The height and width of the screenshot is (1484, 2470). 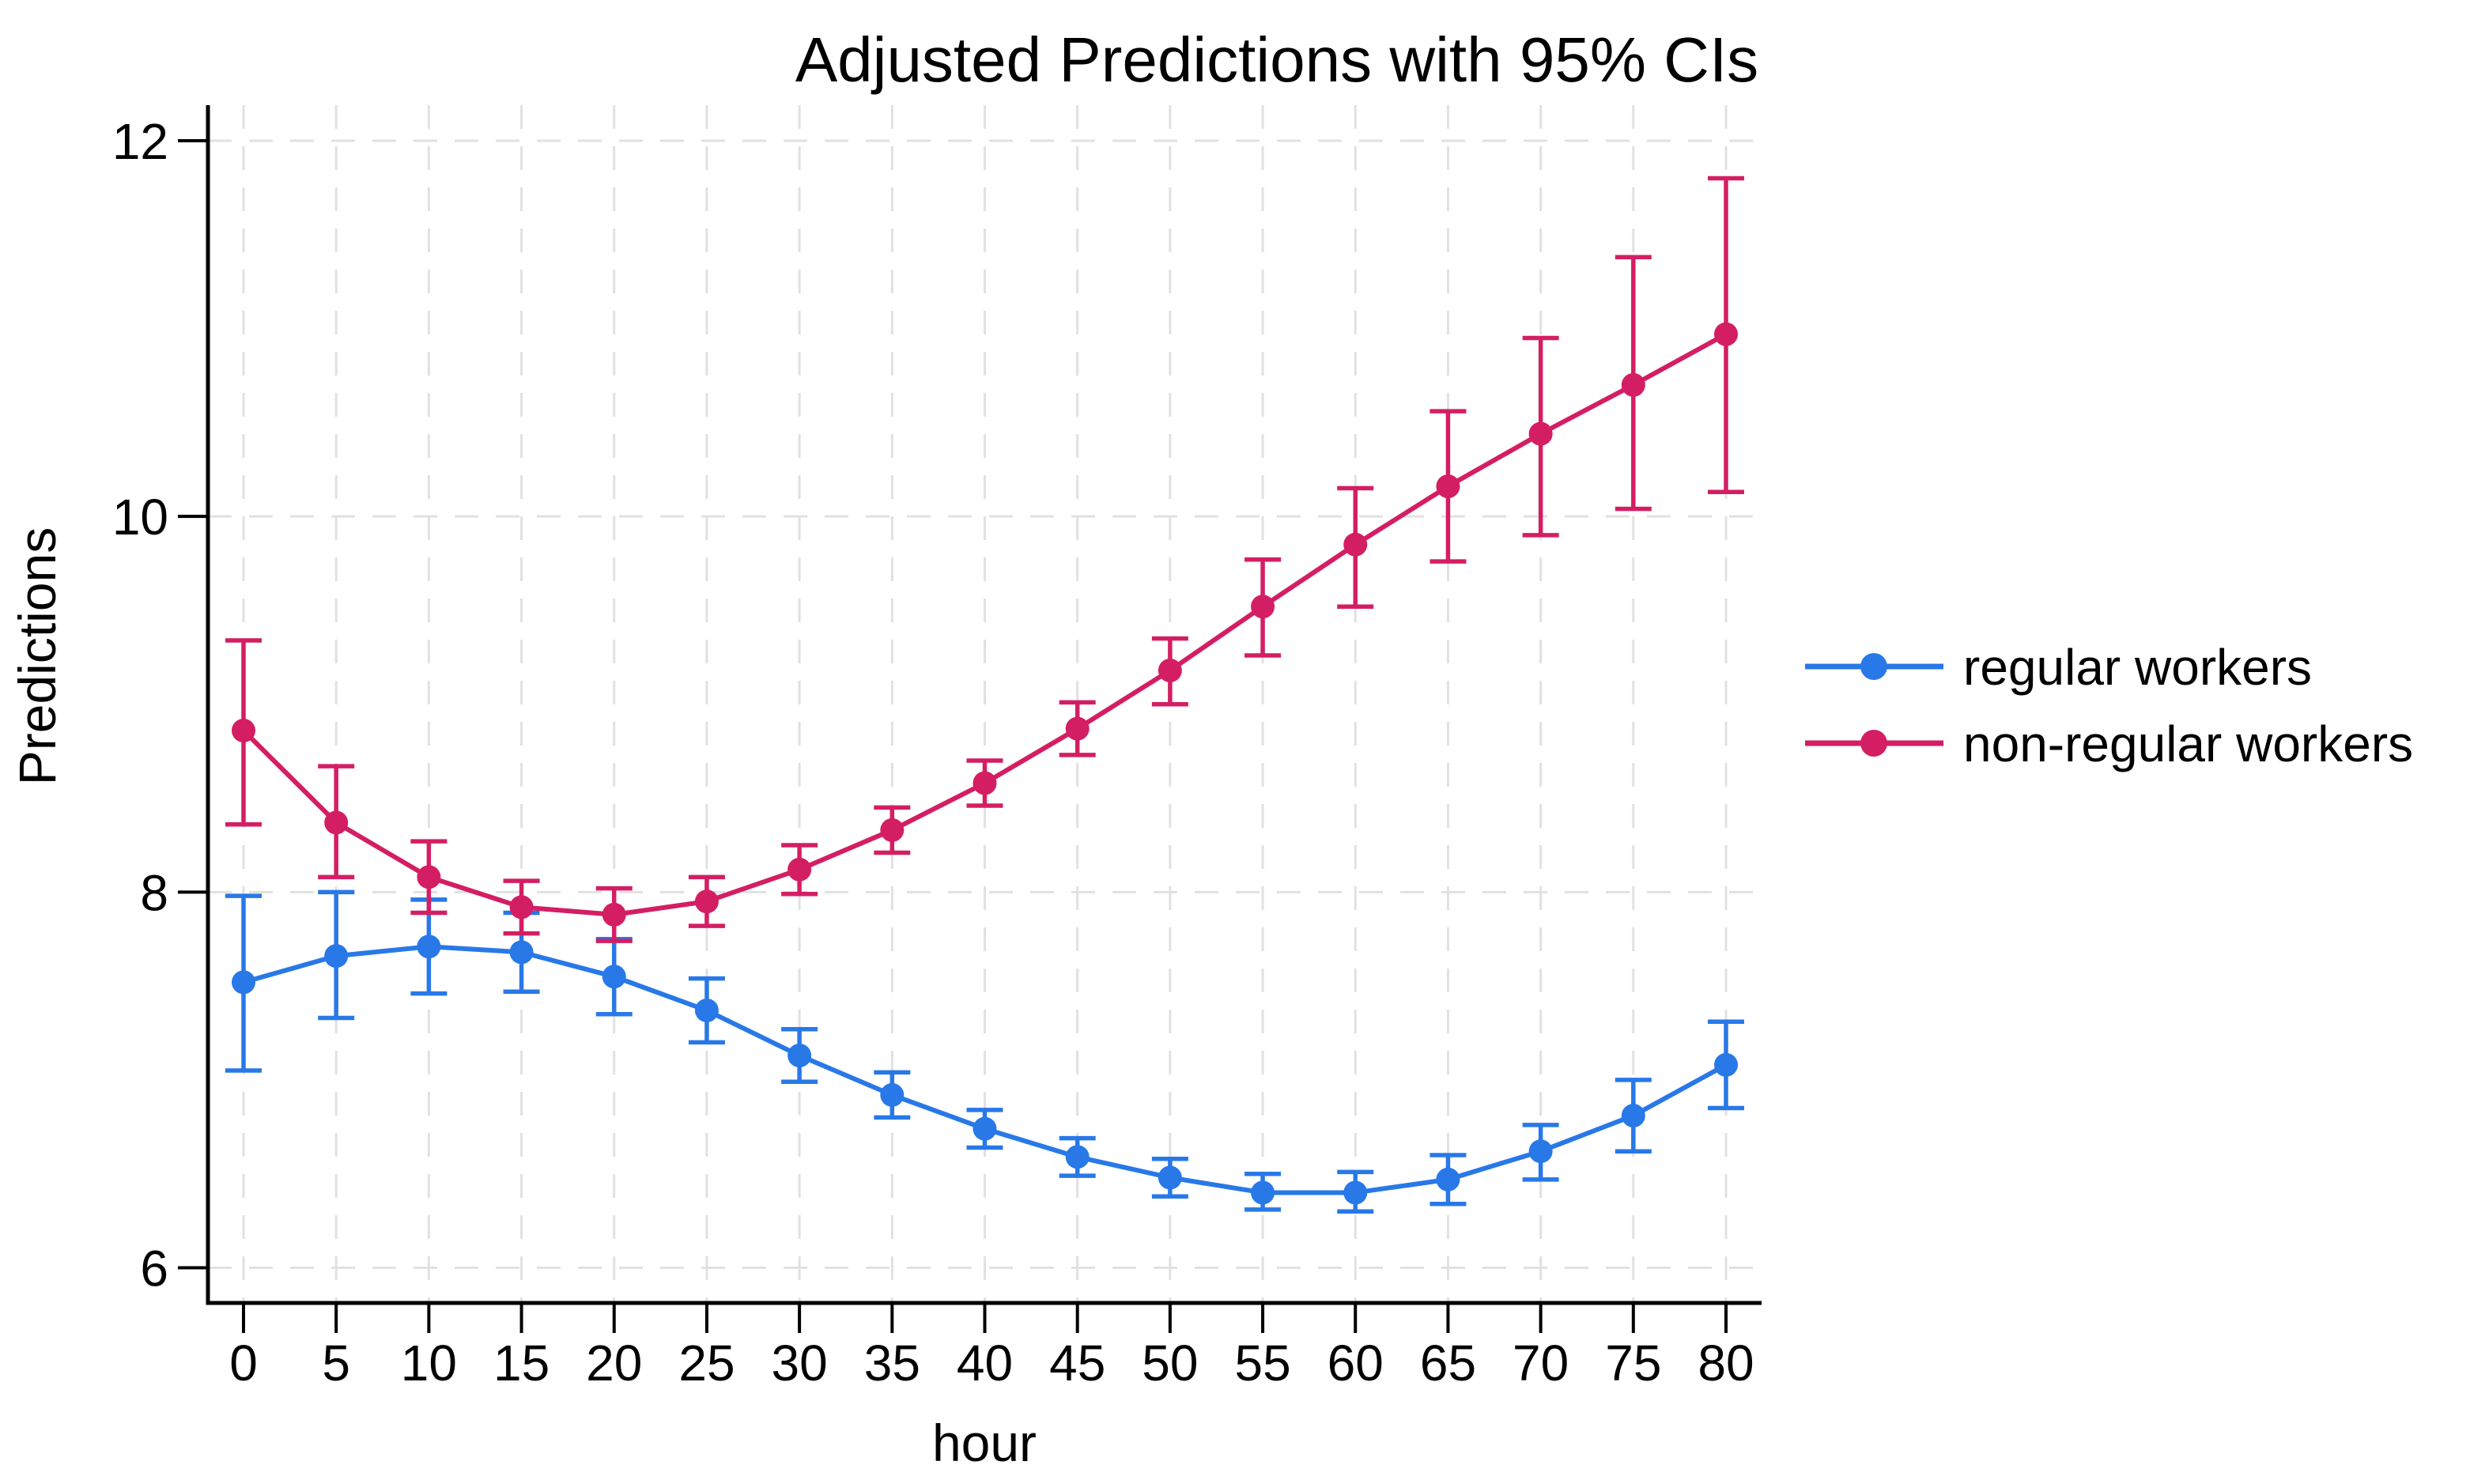 I want to click on x-tick-label: 50, so click(x=1170, y=1363).